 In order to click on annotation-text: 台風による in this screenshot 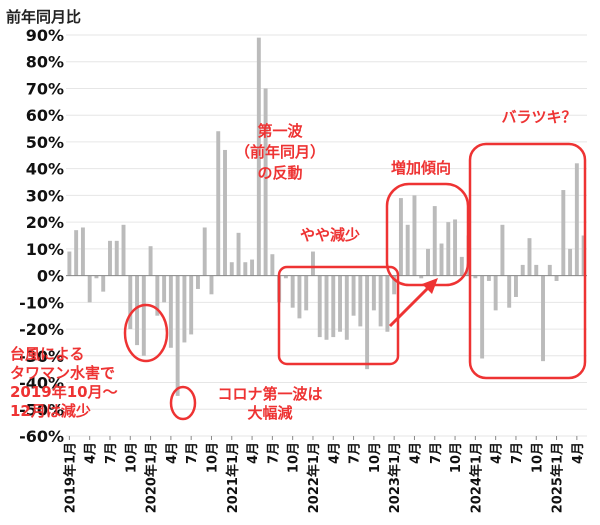, I will do `click(47, 354)`.